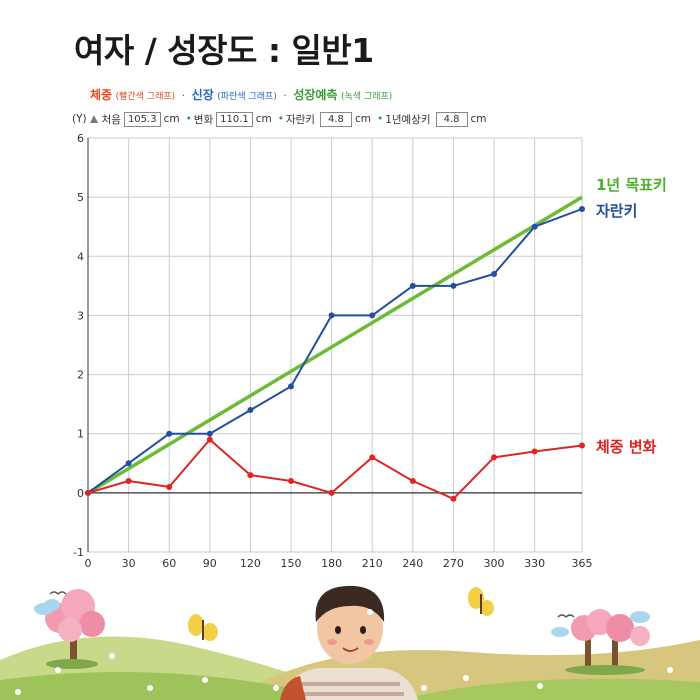  What do you see at coordinates (169, 563) in the screenshot?
I see `x-tick-label: 60` at bounding box center [169, 563].